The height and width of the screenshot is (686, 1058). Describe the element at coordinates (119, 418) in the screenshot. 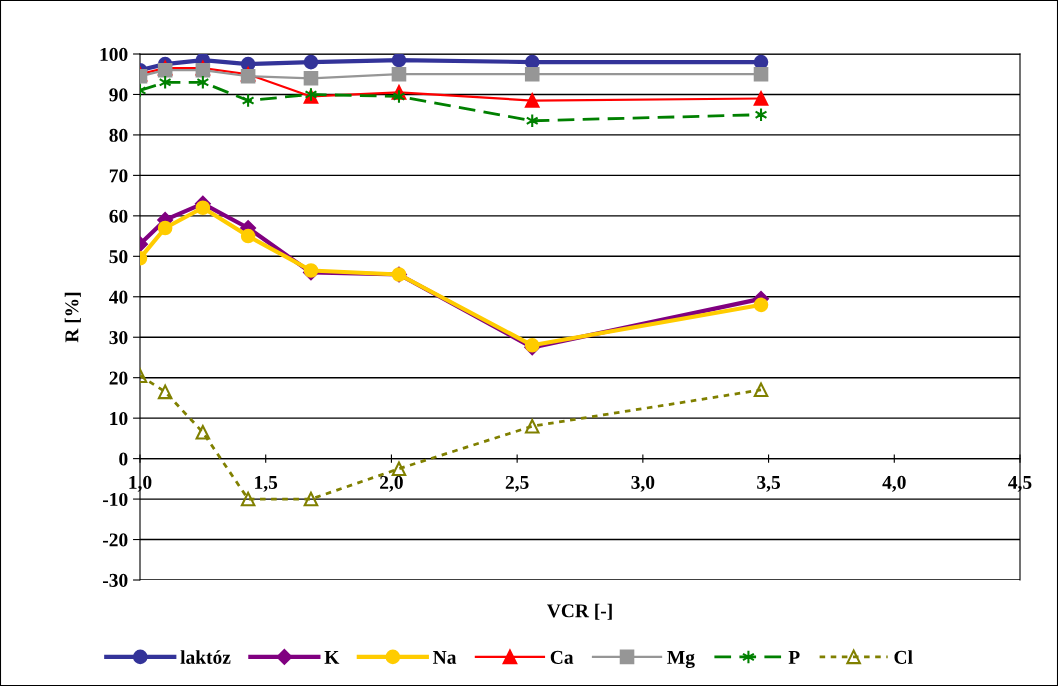

I see `y-tick-label: 10` at that location.